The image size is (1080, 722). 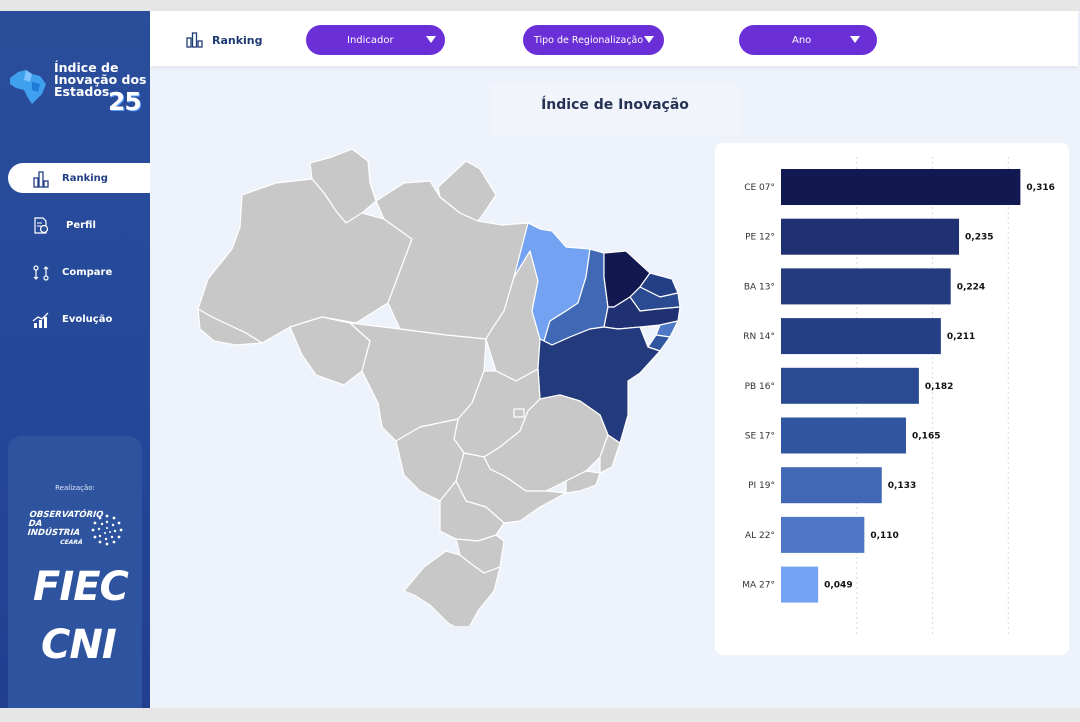 What do you see at coordinates (802, 40) in the screenshot?
I see `dropdown-label: Ano` at bounding box center [802, 40].